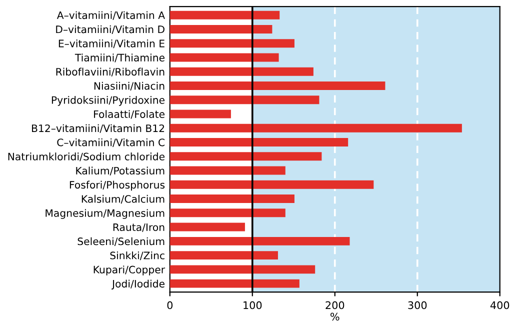 This screenshot has height=330, width=518. Describe the element at coordinates (111, 43) in the screenshot. I see `y-tick-label: E–vitamiini/Vitamin E` at that location.